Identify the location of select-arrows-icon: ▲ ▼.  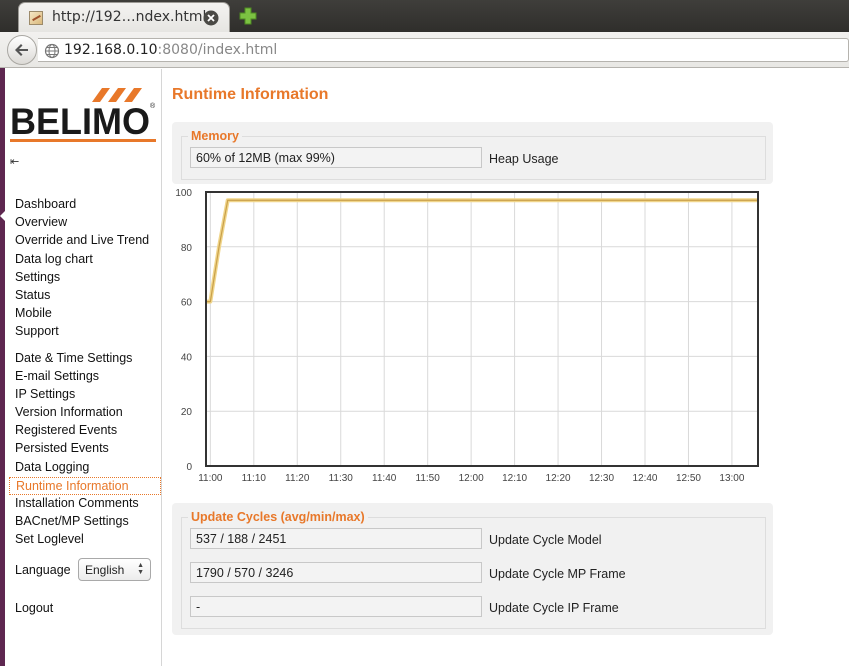
(140, 569).